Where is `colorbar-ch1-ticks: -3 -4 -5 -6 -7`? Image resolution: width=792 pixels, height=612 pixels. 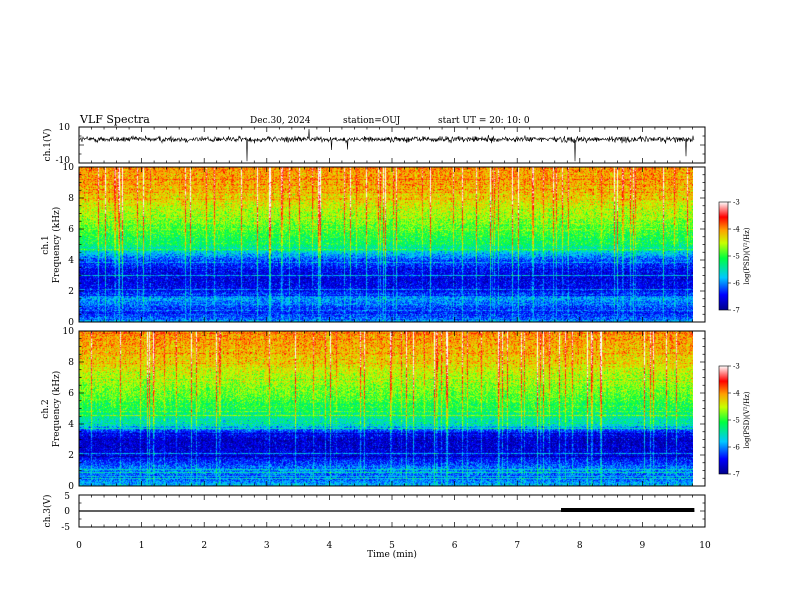
colorbar-ch1-ticks: -3 -4 -5 -6 -7 is located at coordinates (734, 257).